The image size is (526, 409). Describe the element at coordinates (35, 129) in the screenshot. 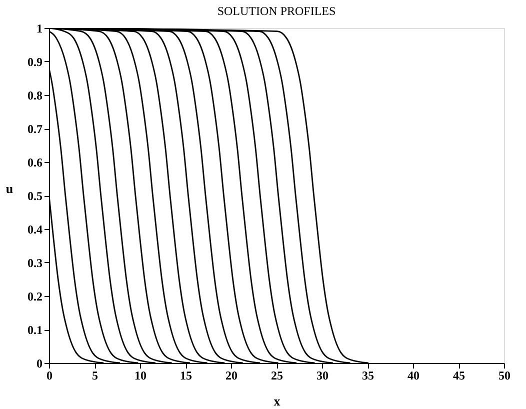

I see `y-tick-label: 0.7` at that location.